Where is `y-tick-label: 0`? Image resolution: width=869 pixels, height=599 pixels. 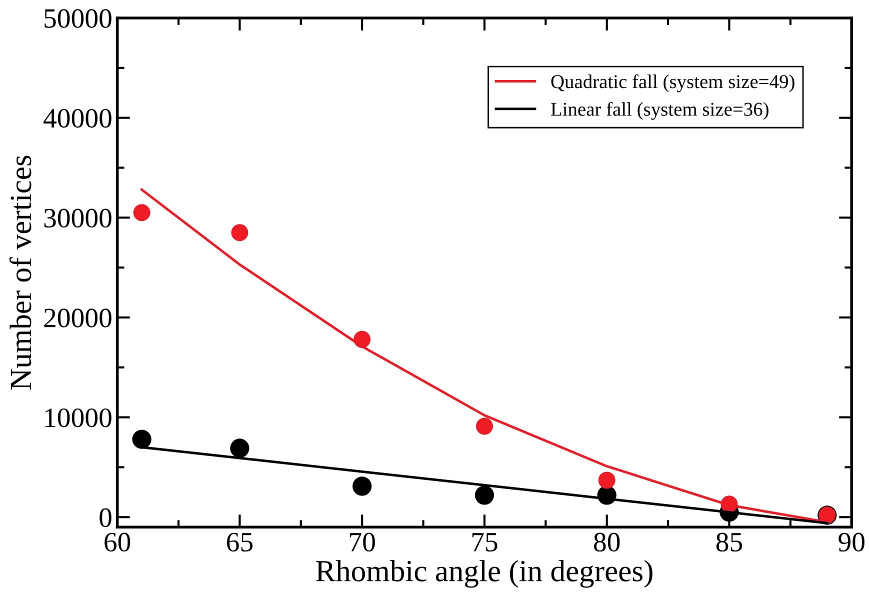 y-tick-label: 0 is located at coordinates (106, 518).